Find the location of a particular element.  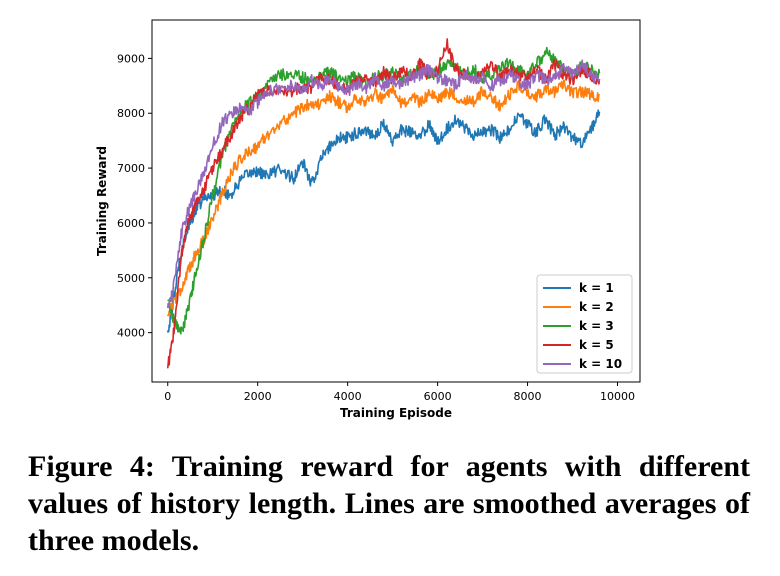

x-tick-label: 6000 is located at coordinates (438, 396).